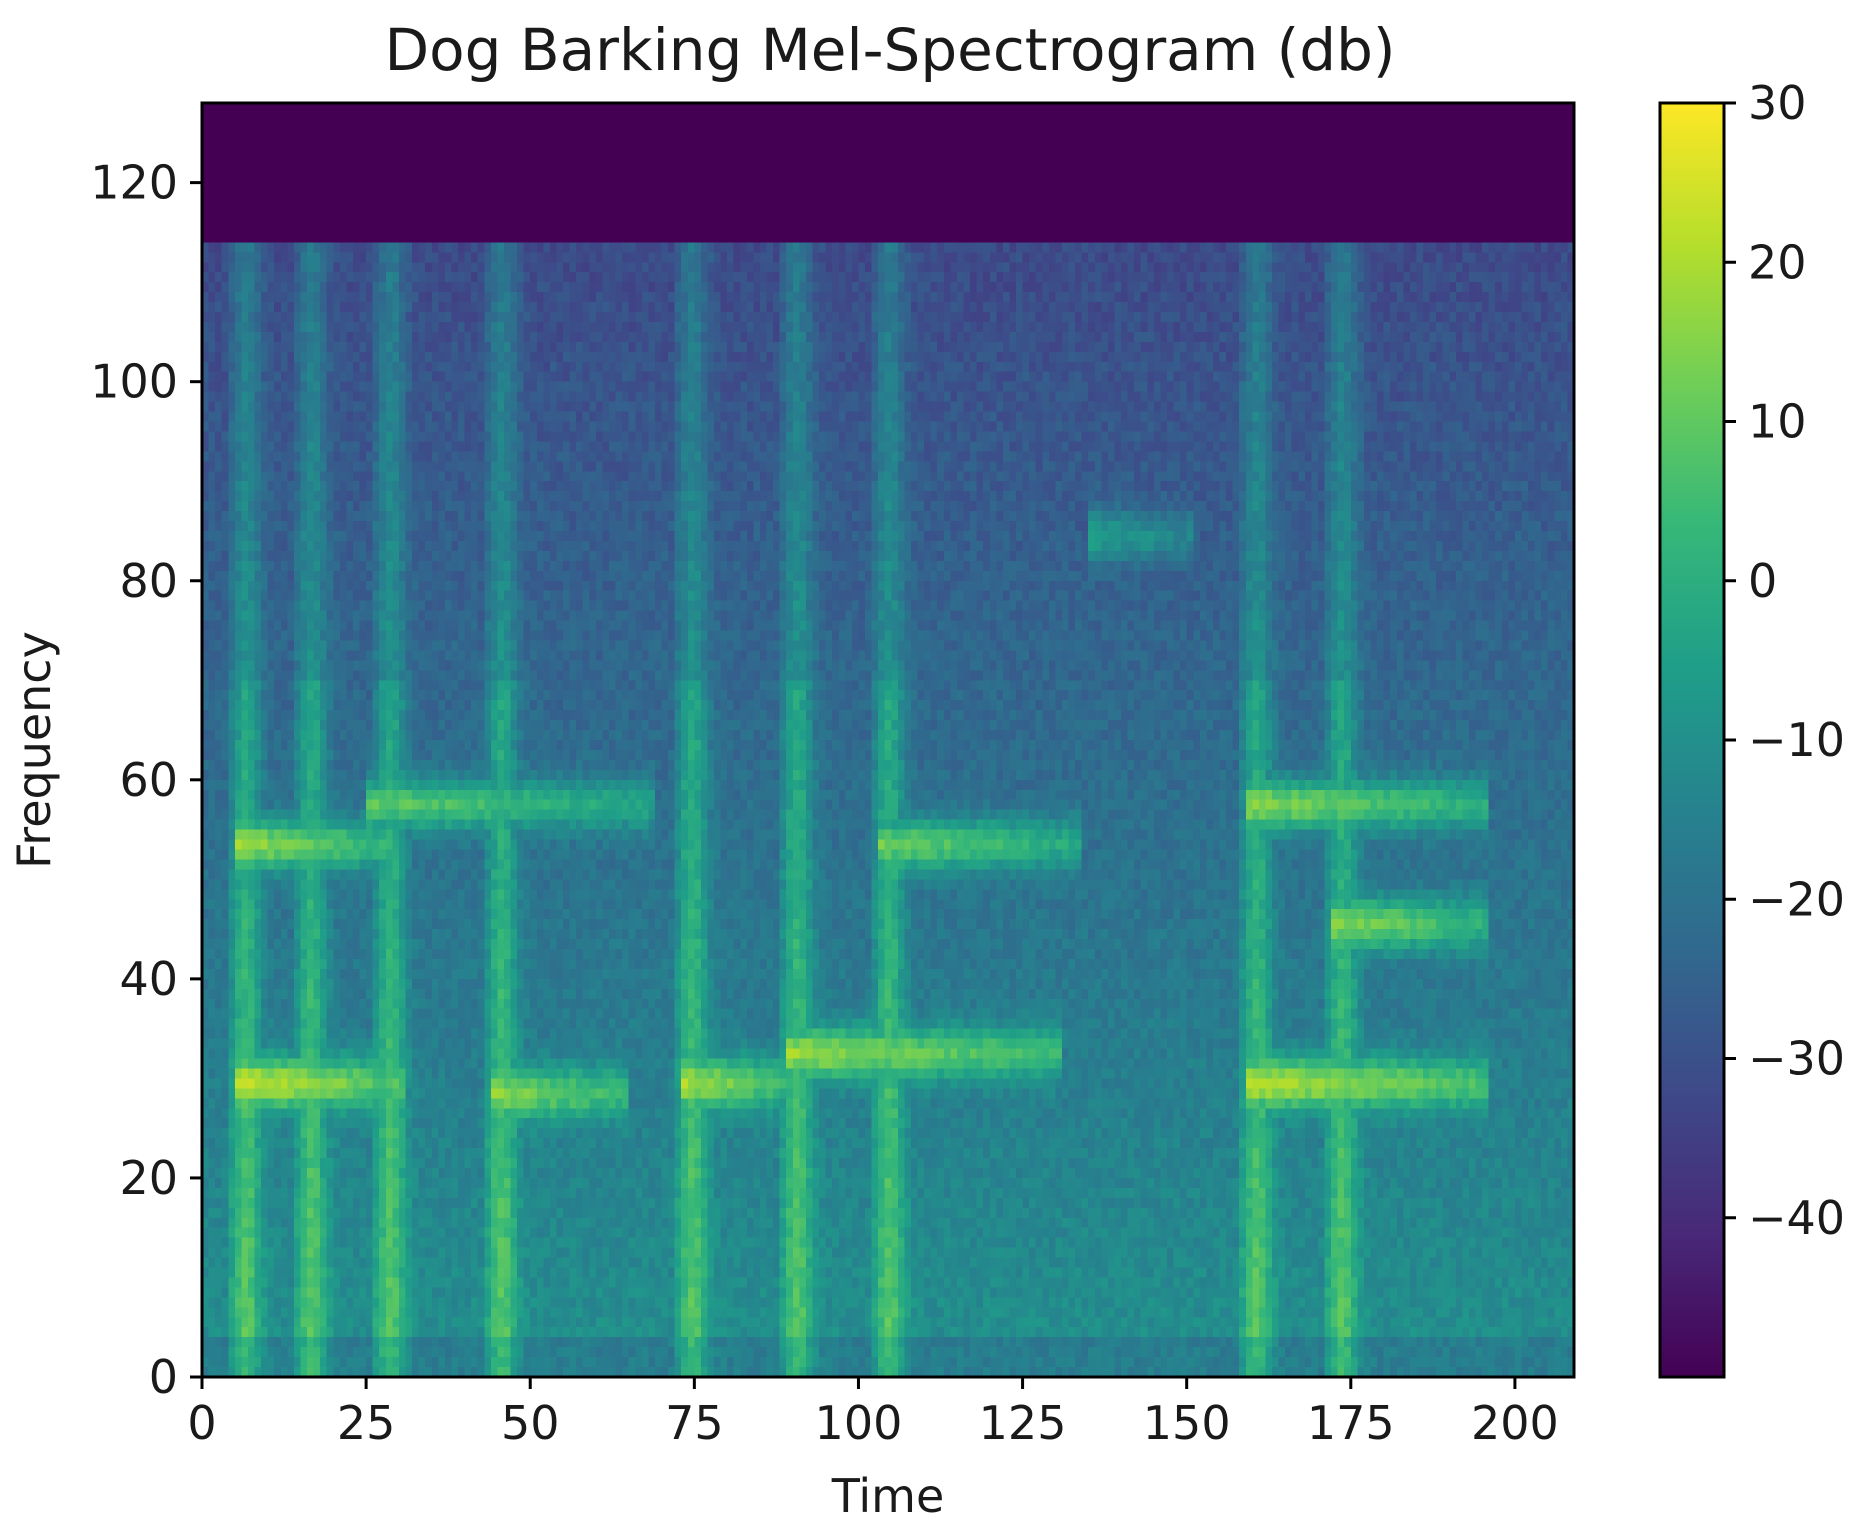 The width and height of the screenshot is (1866, 1531). Describe the element at coordinates (134, 183) in the screenshot. I see `y-tick-label: 120` at that location.